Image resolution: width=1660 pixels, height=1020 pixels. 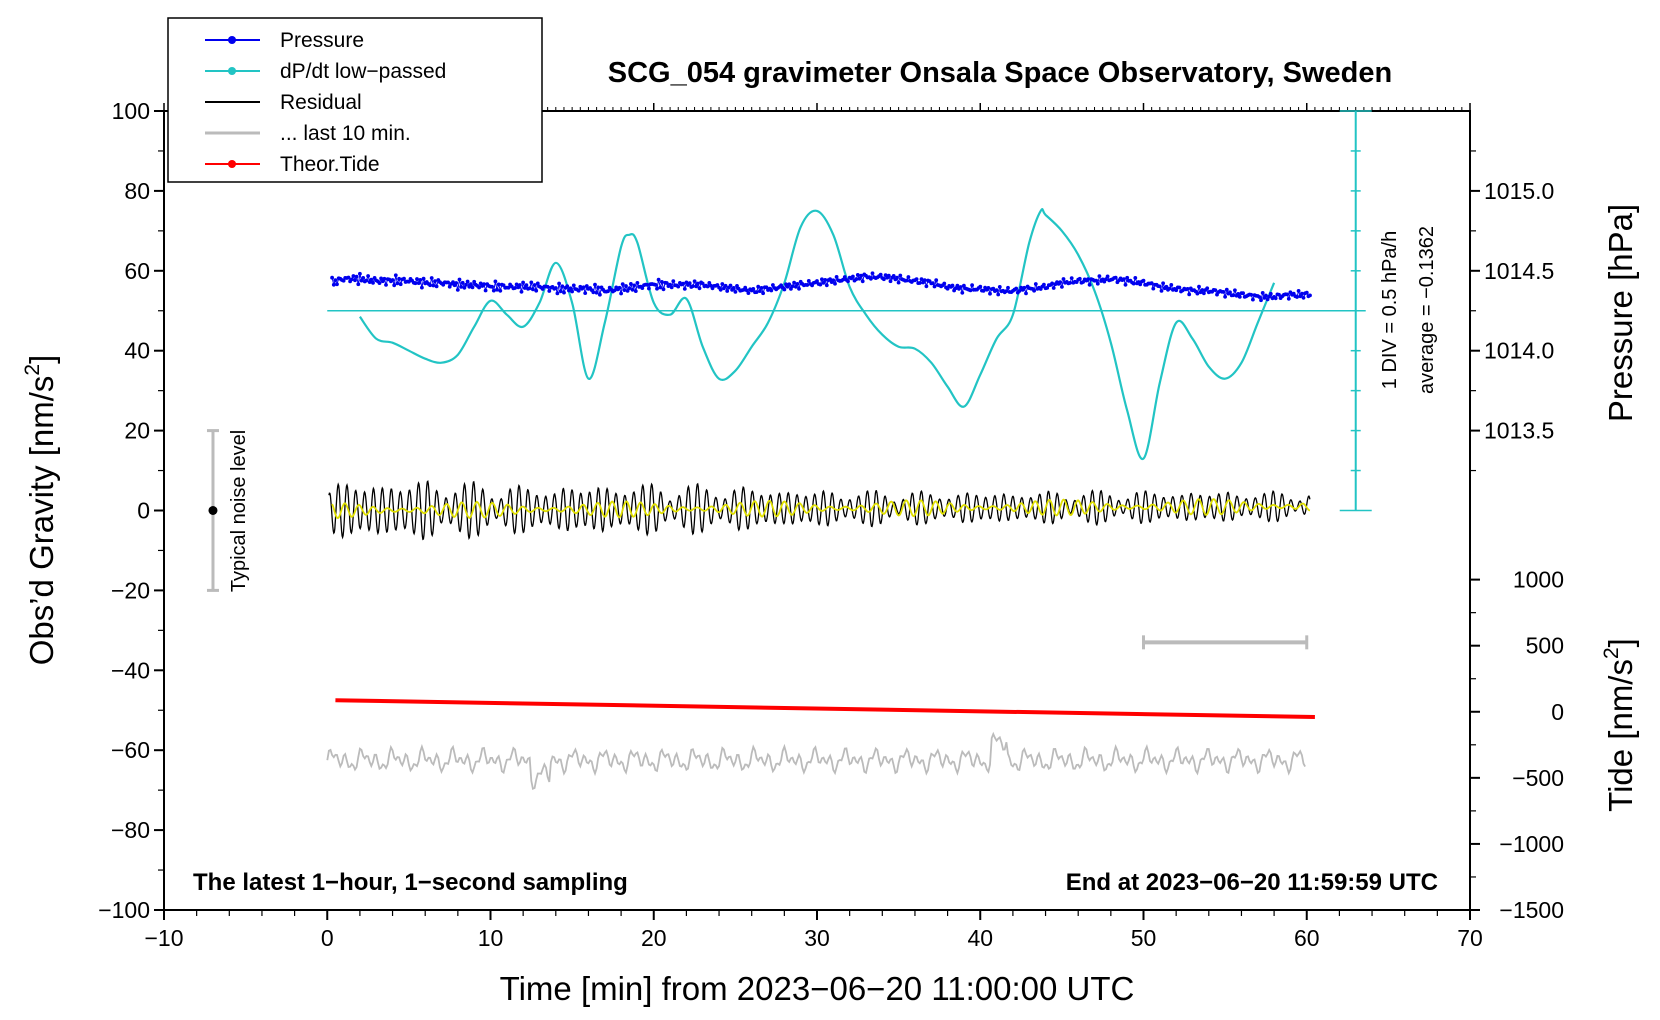 What do you see at coordinates (137, 271) in the screenshot?
I see `y-tick-label: 60` at bounding box center [137, 271].